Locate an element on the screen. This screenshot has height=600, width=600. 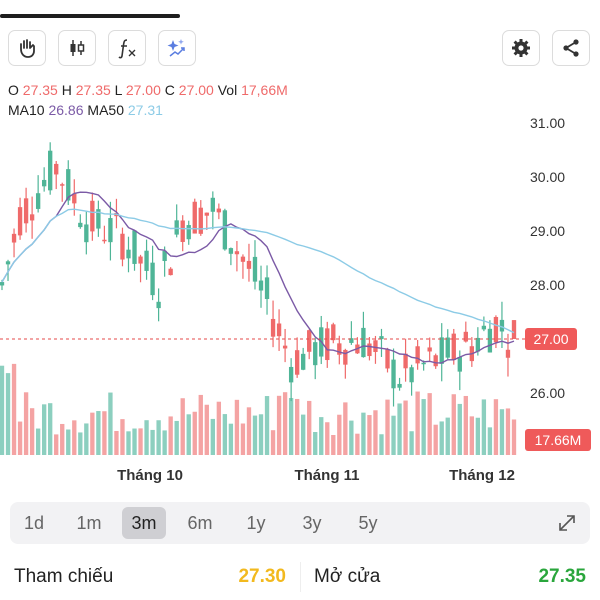
indicator-button is located at coordinates (127, 48).